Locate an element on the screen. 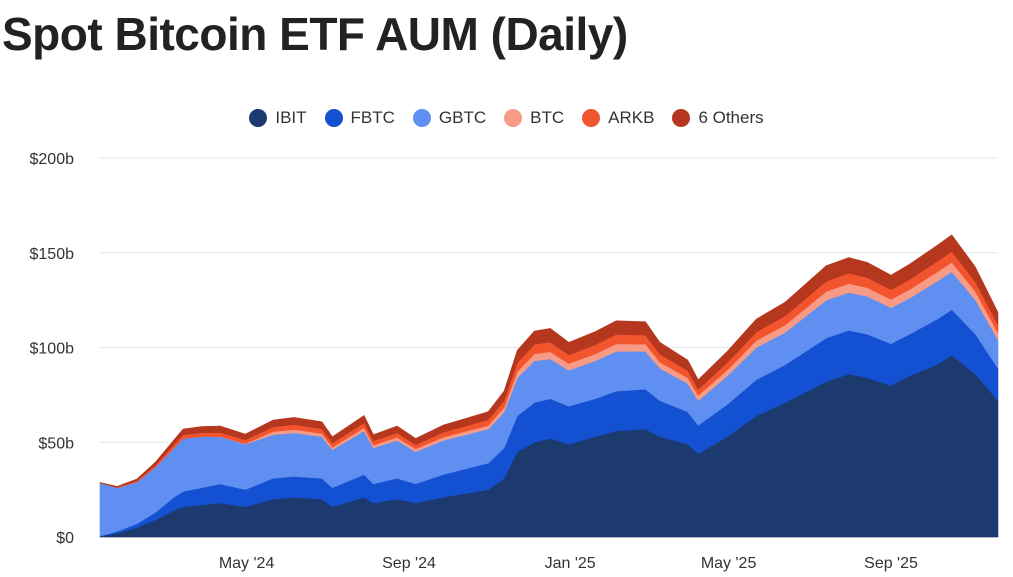 The height and width of the screenshot is (577, 1013). legend: IBIT FBTC GBTC BTC ARKB 6 Others is located at coordinates (506, 118).